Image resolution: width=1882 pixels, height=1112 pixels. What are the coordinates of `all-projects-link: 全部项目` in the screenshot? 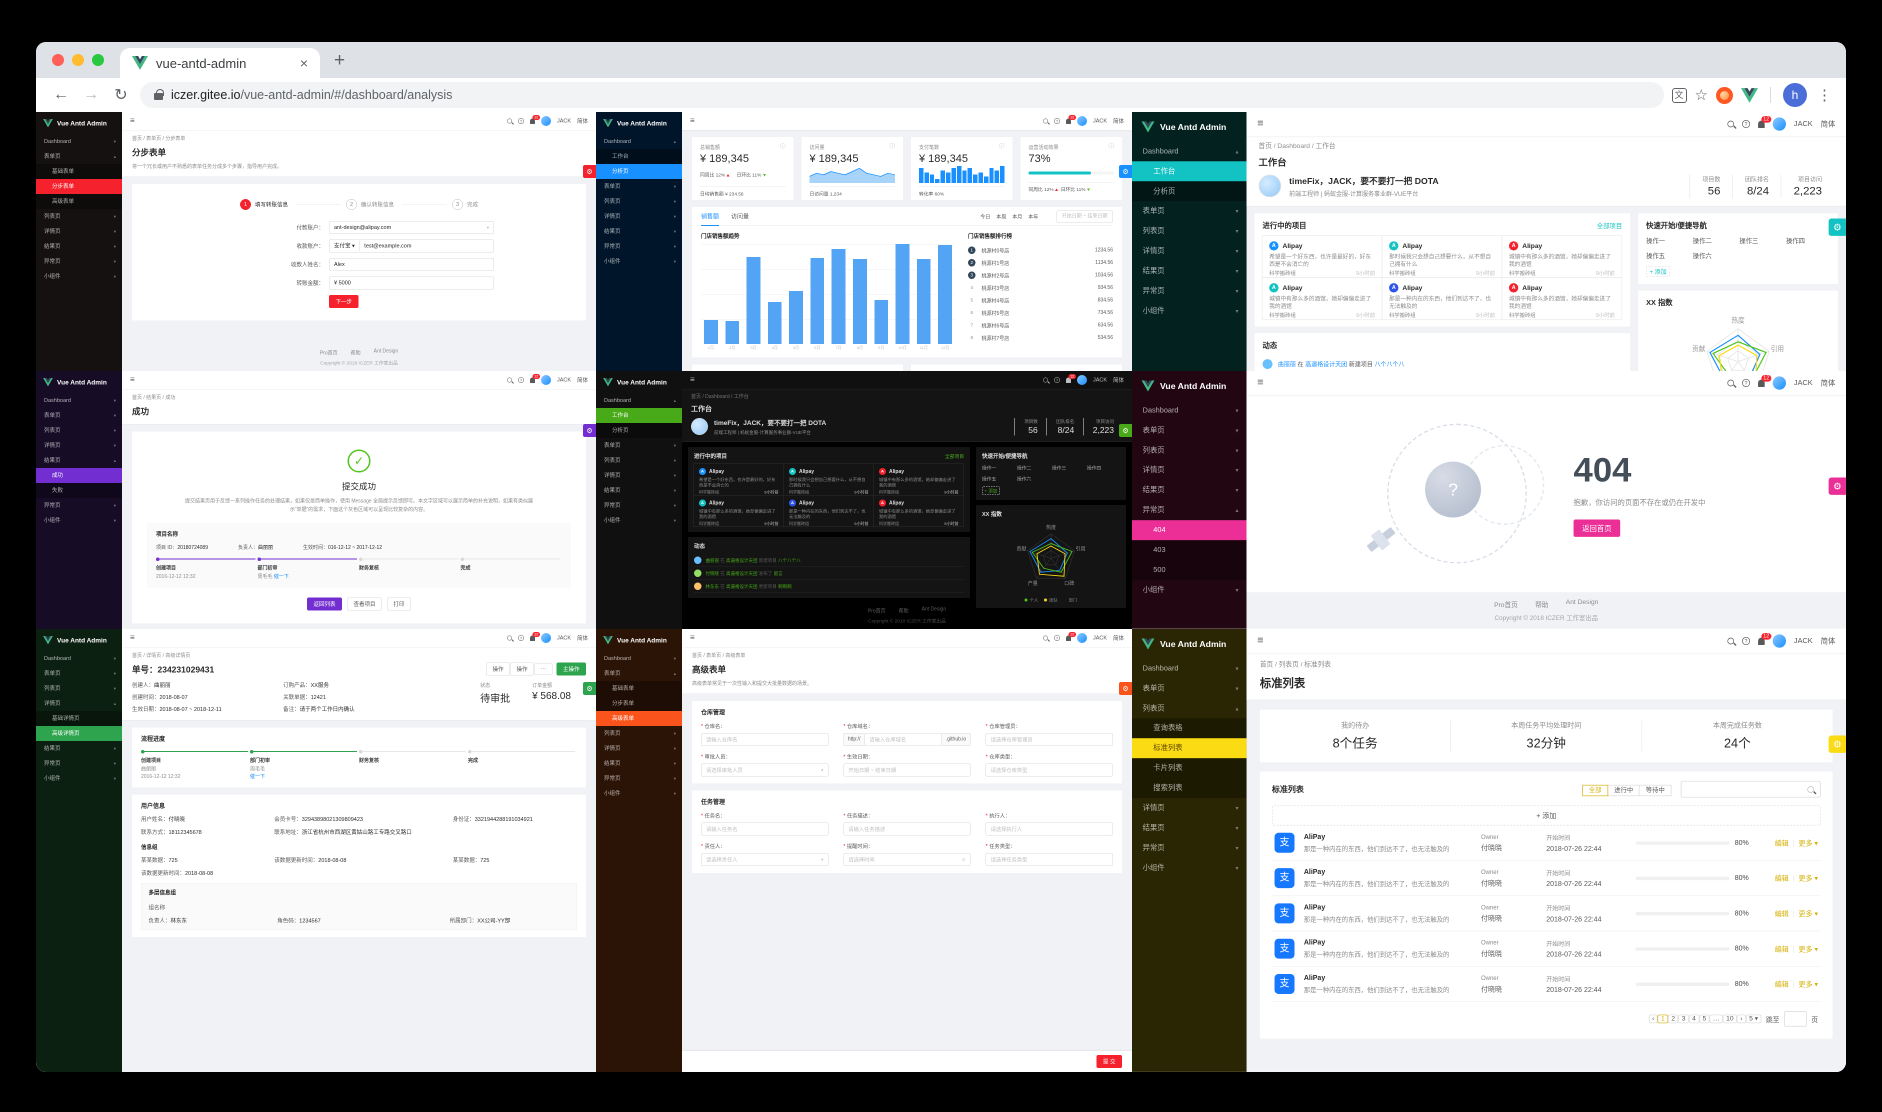 It's located at (954, 457).